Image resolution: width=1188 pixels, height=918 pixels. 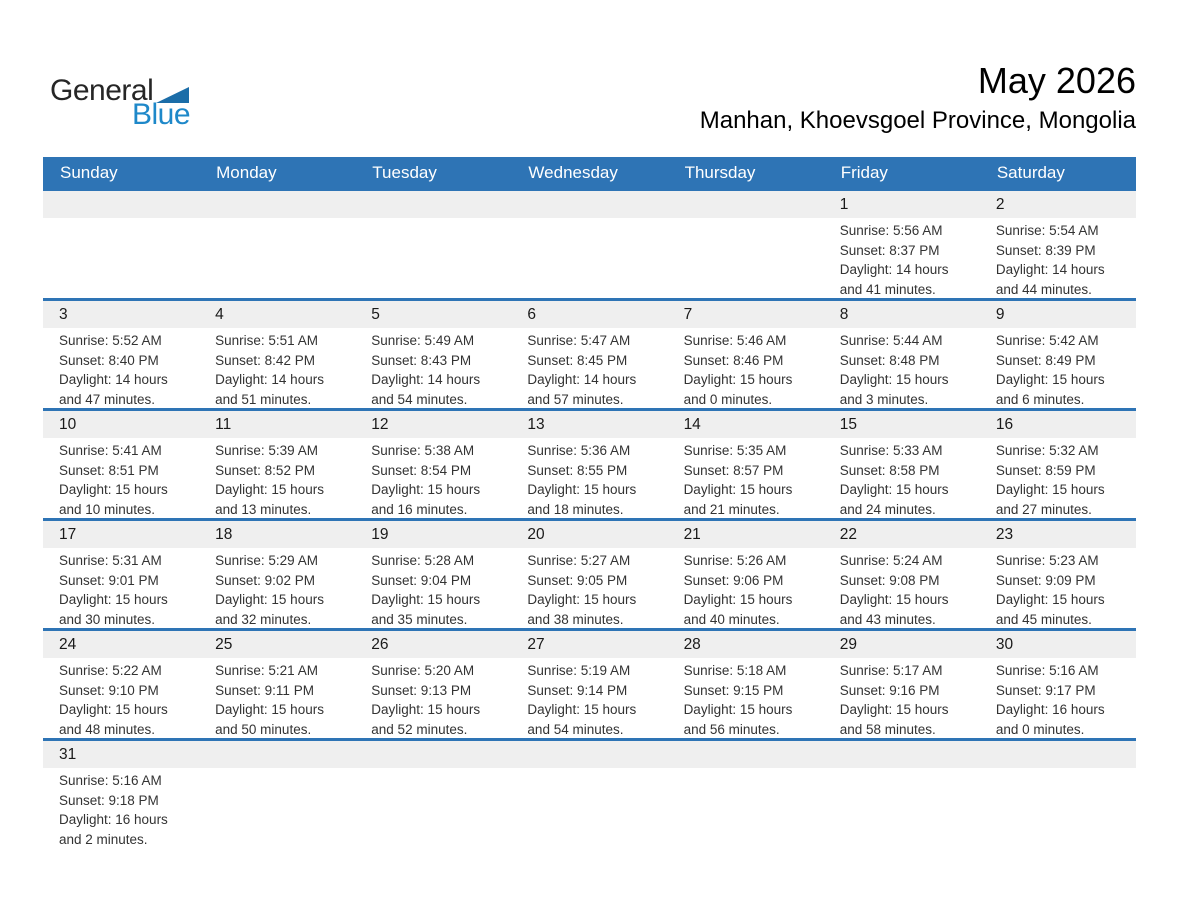 I want to click on daylight-text: Daylight: 15 hours and 6 minutes., so click(x=1050, y=389).